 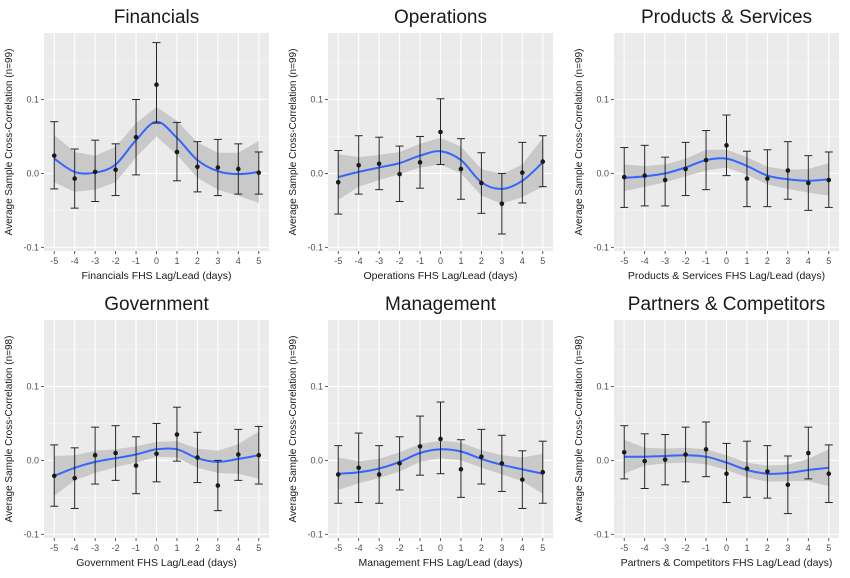 I want to click on confidence-band, so click(x=440, y=467).